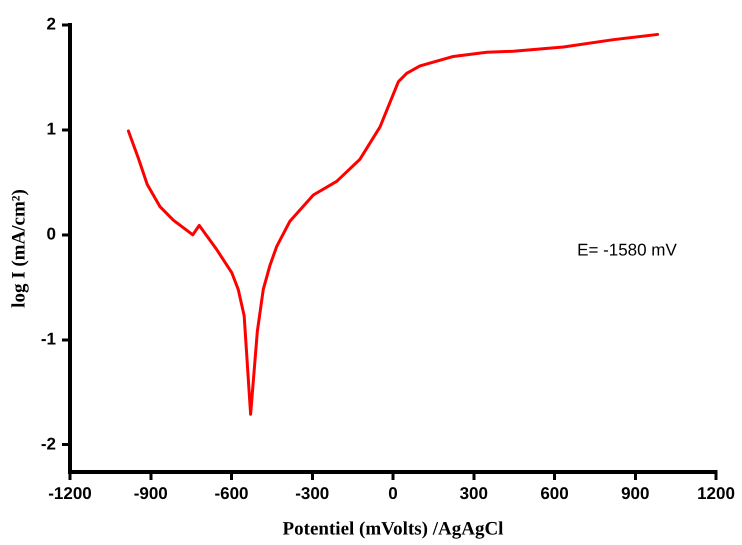  Describe the element at coordinates (231, 493) in the screenshot. I see `x-tick-label: -600` at that location.